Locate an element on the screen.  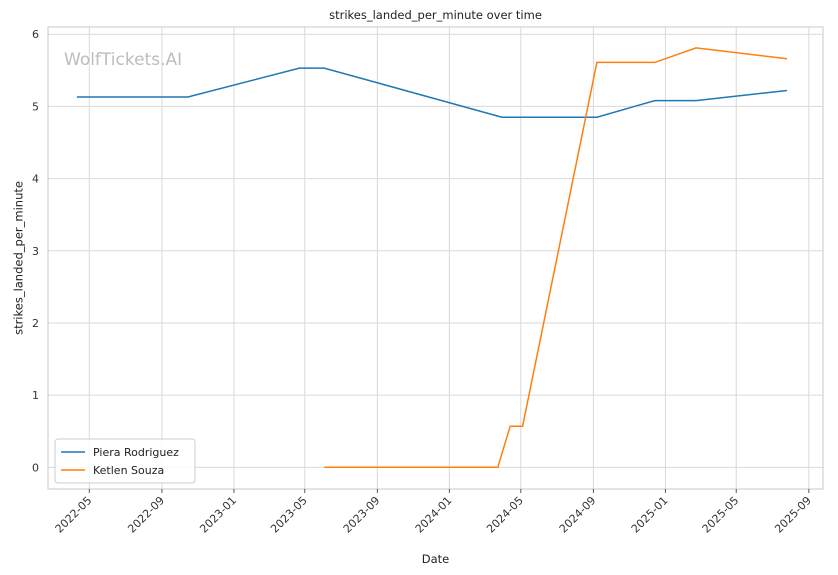
x-tick-label: 2024-05 is located at coordinates (505, 515).